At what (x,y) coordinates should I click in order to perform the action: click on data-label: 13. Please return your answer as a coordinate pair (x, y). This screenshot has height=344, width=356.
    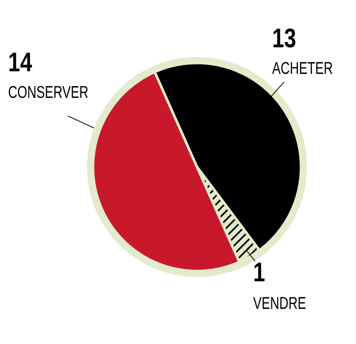
    Looking at the image, I should click on (285, 38).